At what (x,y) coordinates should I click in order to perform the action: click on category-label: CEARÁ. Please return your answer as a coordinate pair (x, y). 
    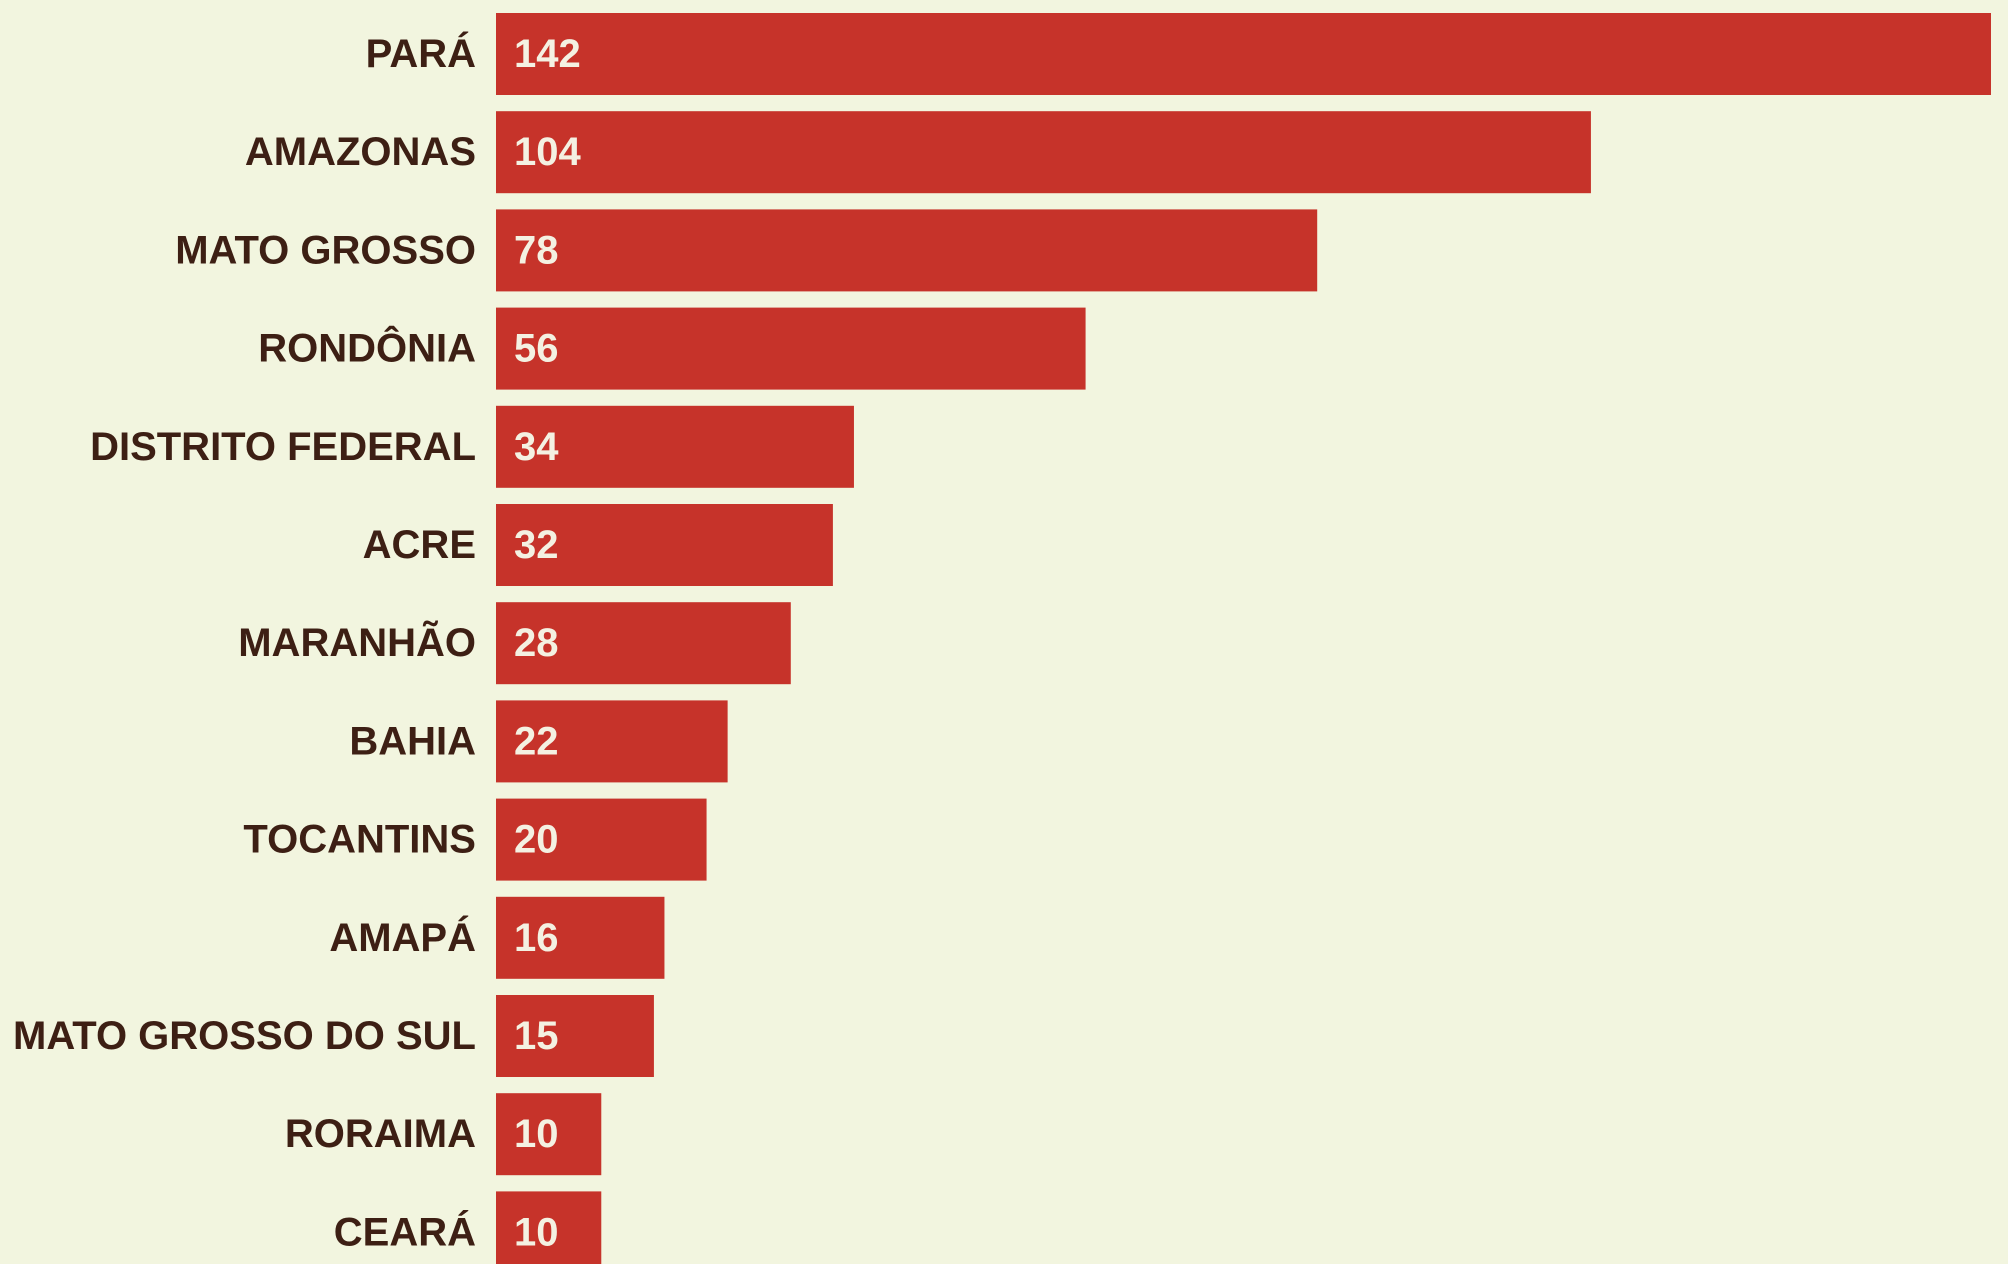
    Looking at the image, I should click on (405, 1231).